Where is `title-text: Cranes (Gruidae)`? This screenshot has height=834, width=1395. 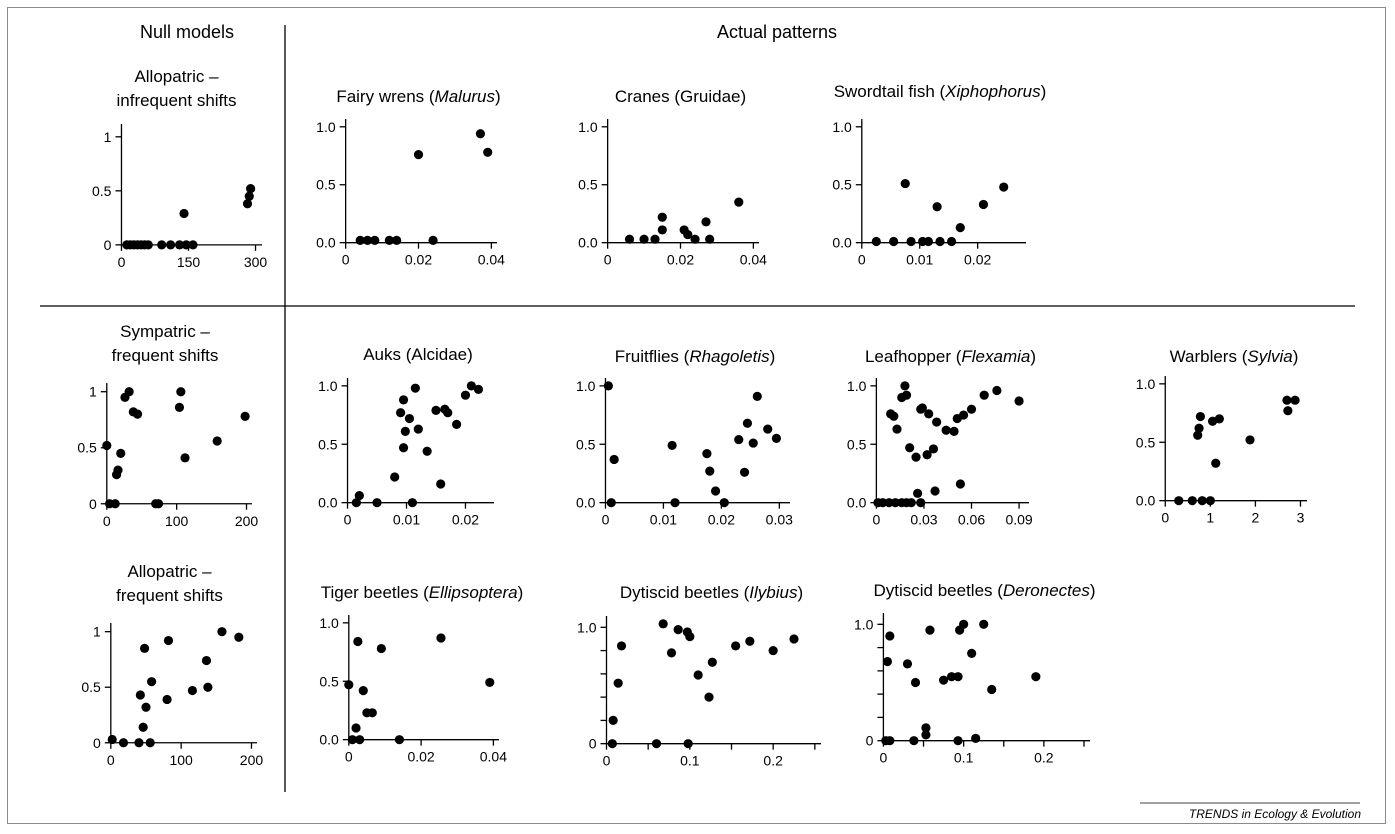 title-text: Cranes (Gruidae) is located at coordinates (680, 96).